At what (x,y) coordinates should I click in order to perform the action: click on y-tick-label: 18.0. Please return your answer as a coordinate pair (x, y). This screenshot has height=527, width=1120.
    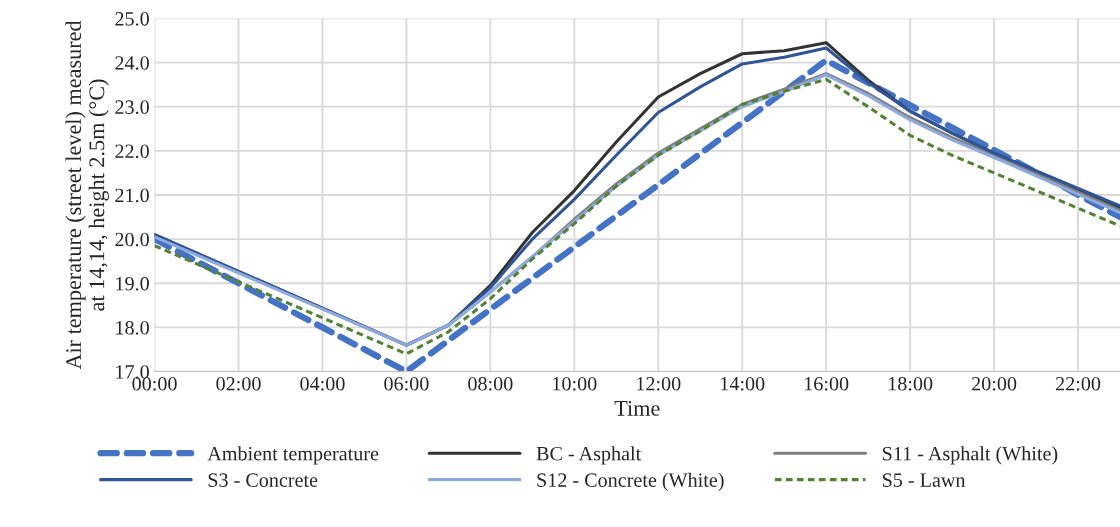
    Looking at the image, I should click on (132, 327).